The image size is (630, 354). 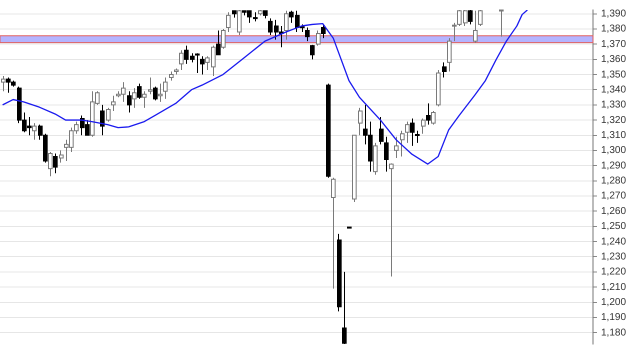 I want to click on y-tick-label: 1,210, so click(x=613, y=287).